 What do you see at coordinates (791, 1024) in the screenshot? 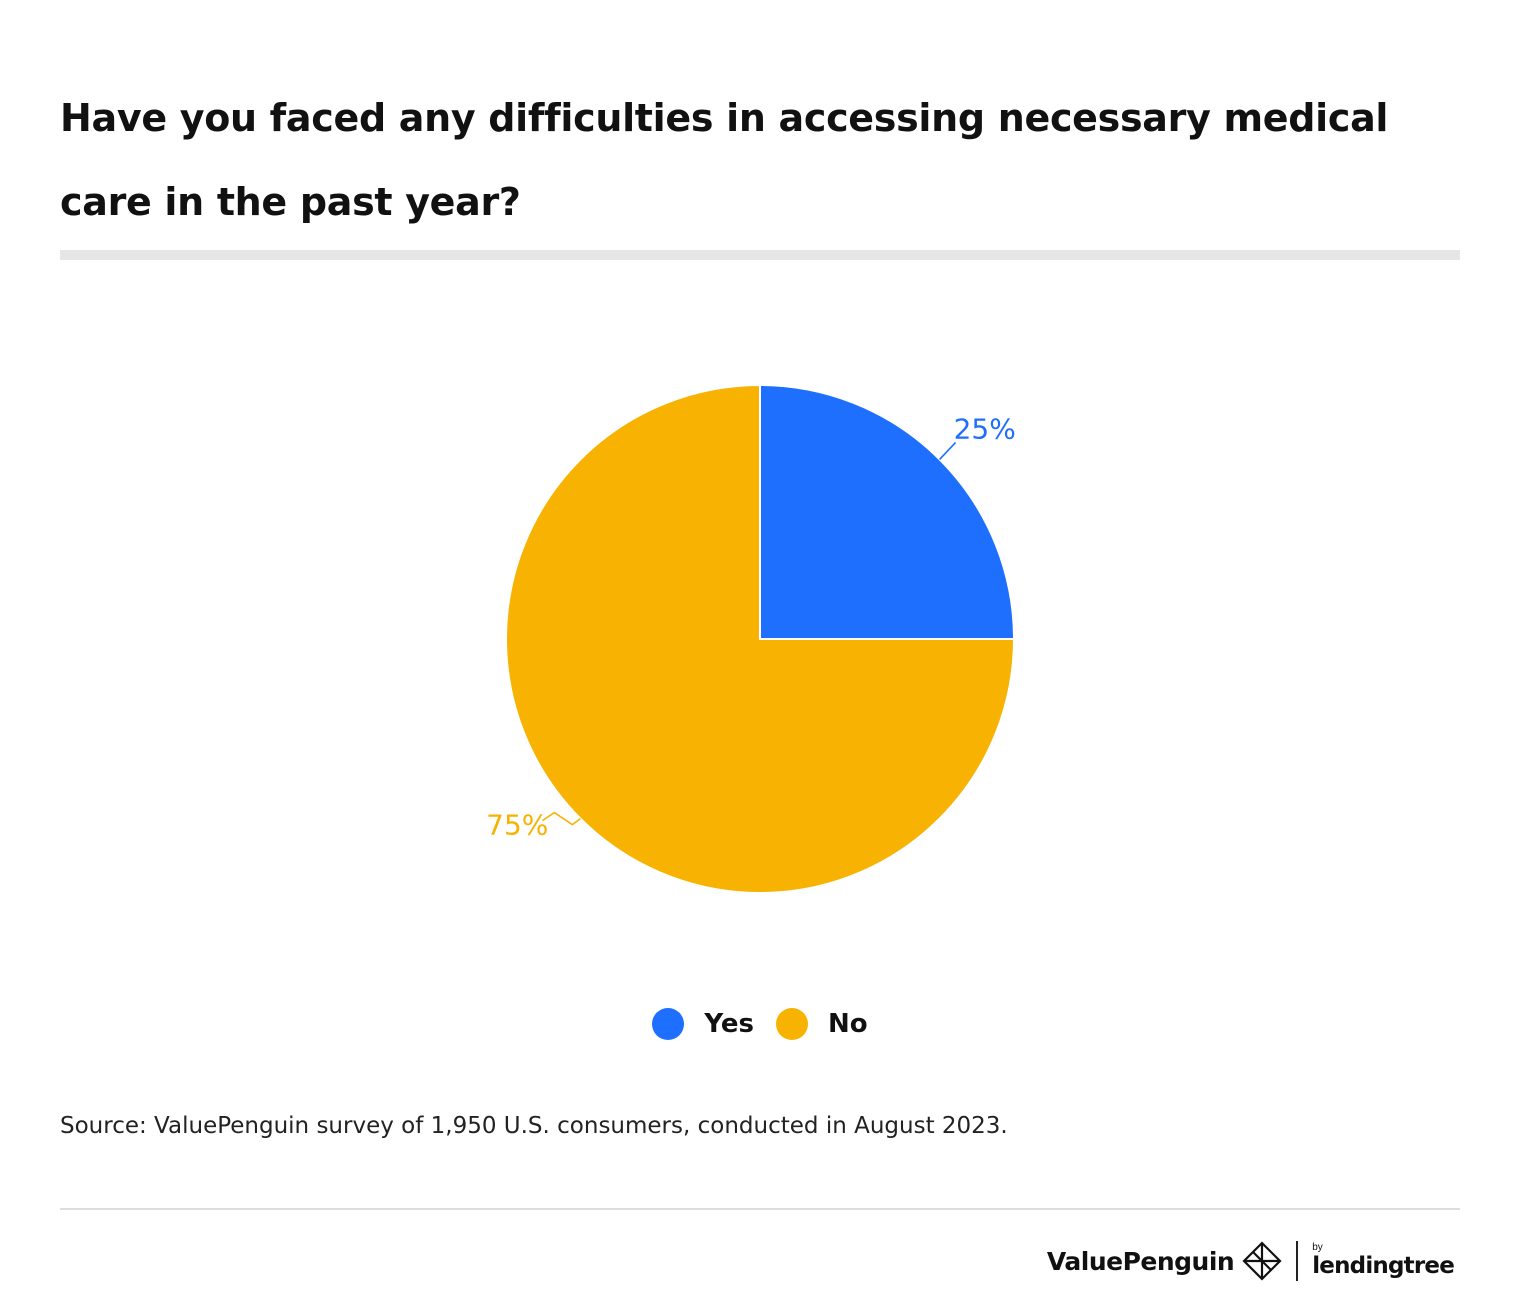
I see `legend-swatch-no` at bounding box center [791, 1024].